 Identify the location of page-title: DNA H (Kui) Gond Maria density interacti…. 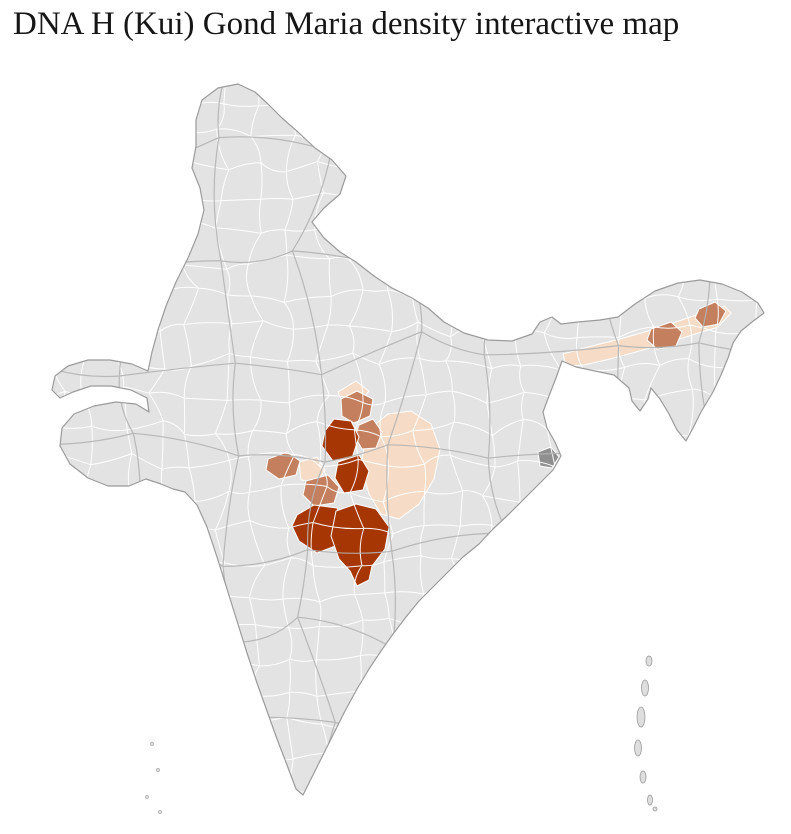
(346, 24).